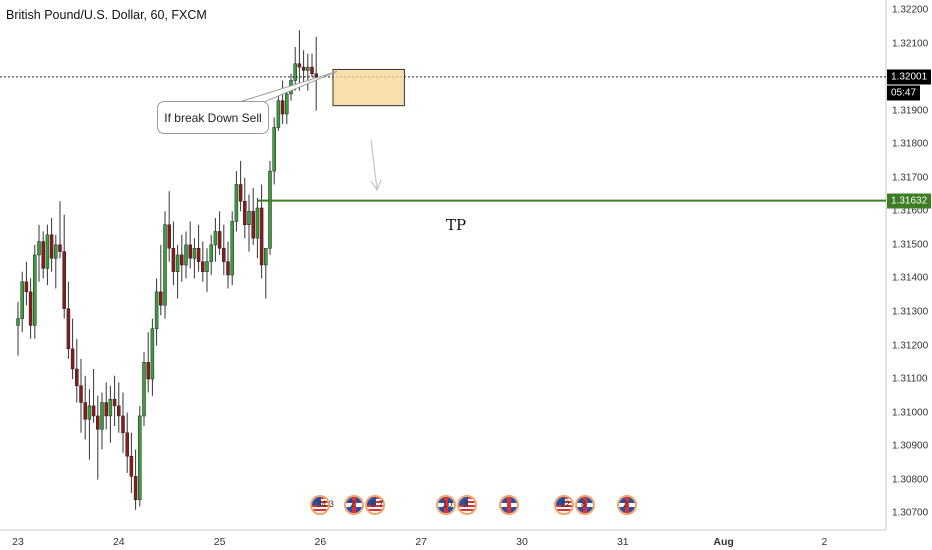 Image resolution: width=932 pixels, height=550 pixels. I want to click on time-tick-label: 23, so click(18, 542).